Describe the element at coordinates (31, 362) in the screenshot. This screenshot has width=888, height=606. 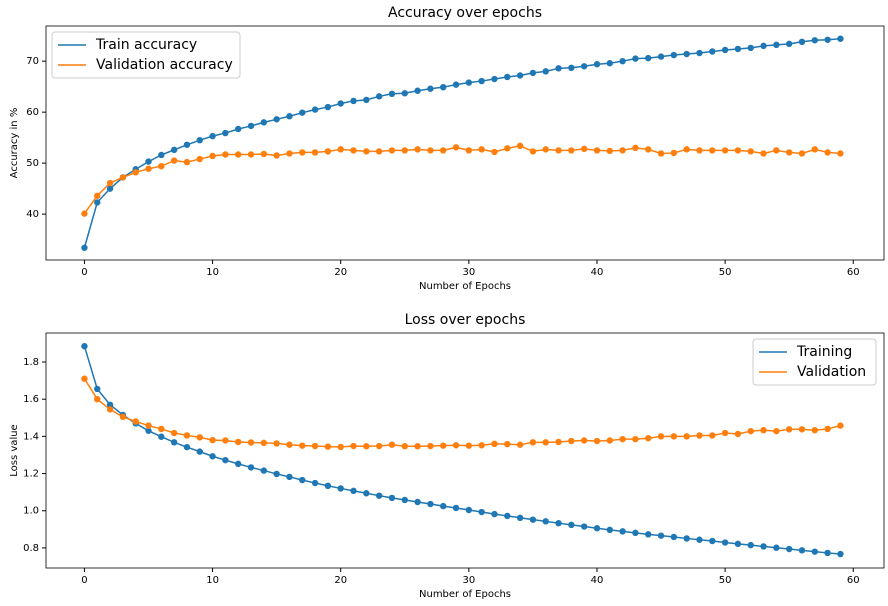
I see `y-tick-label: 1.8` at that location.